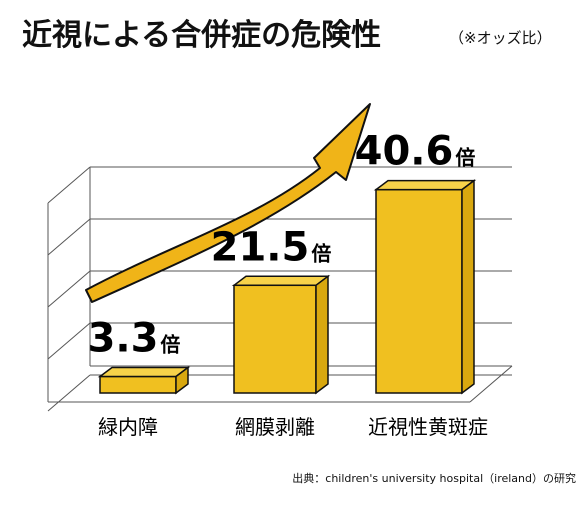 The width and height of the screenshot is (584, 505). I want to click on value-number: 40.6, so click(404, 152).